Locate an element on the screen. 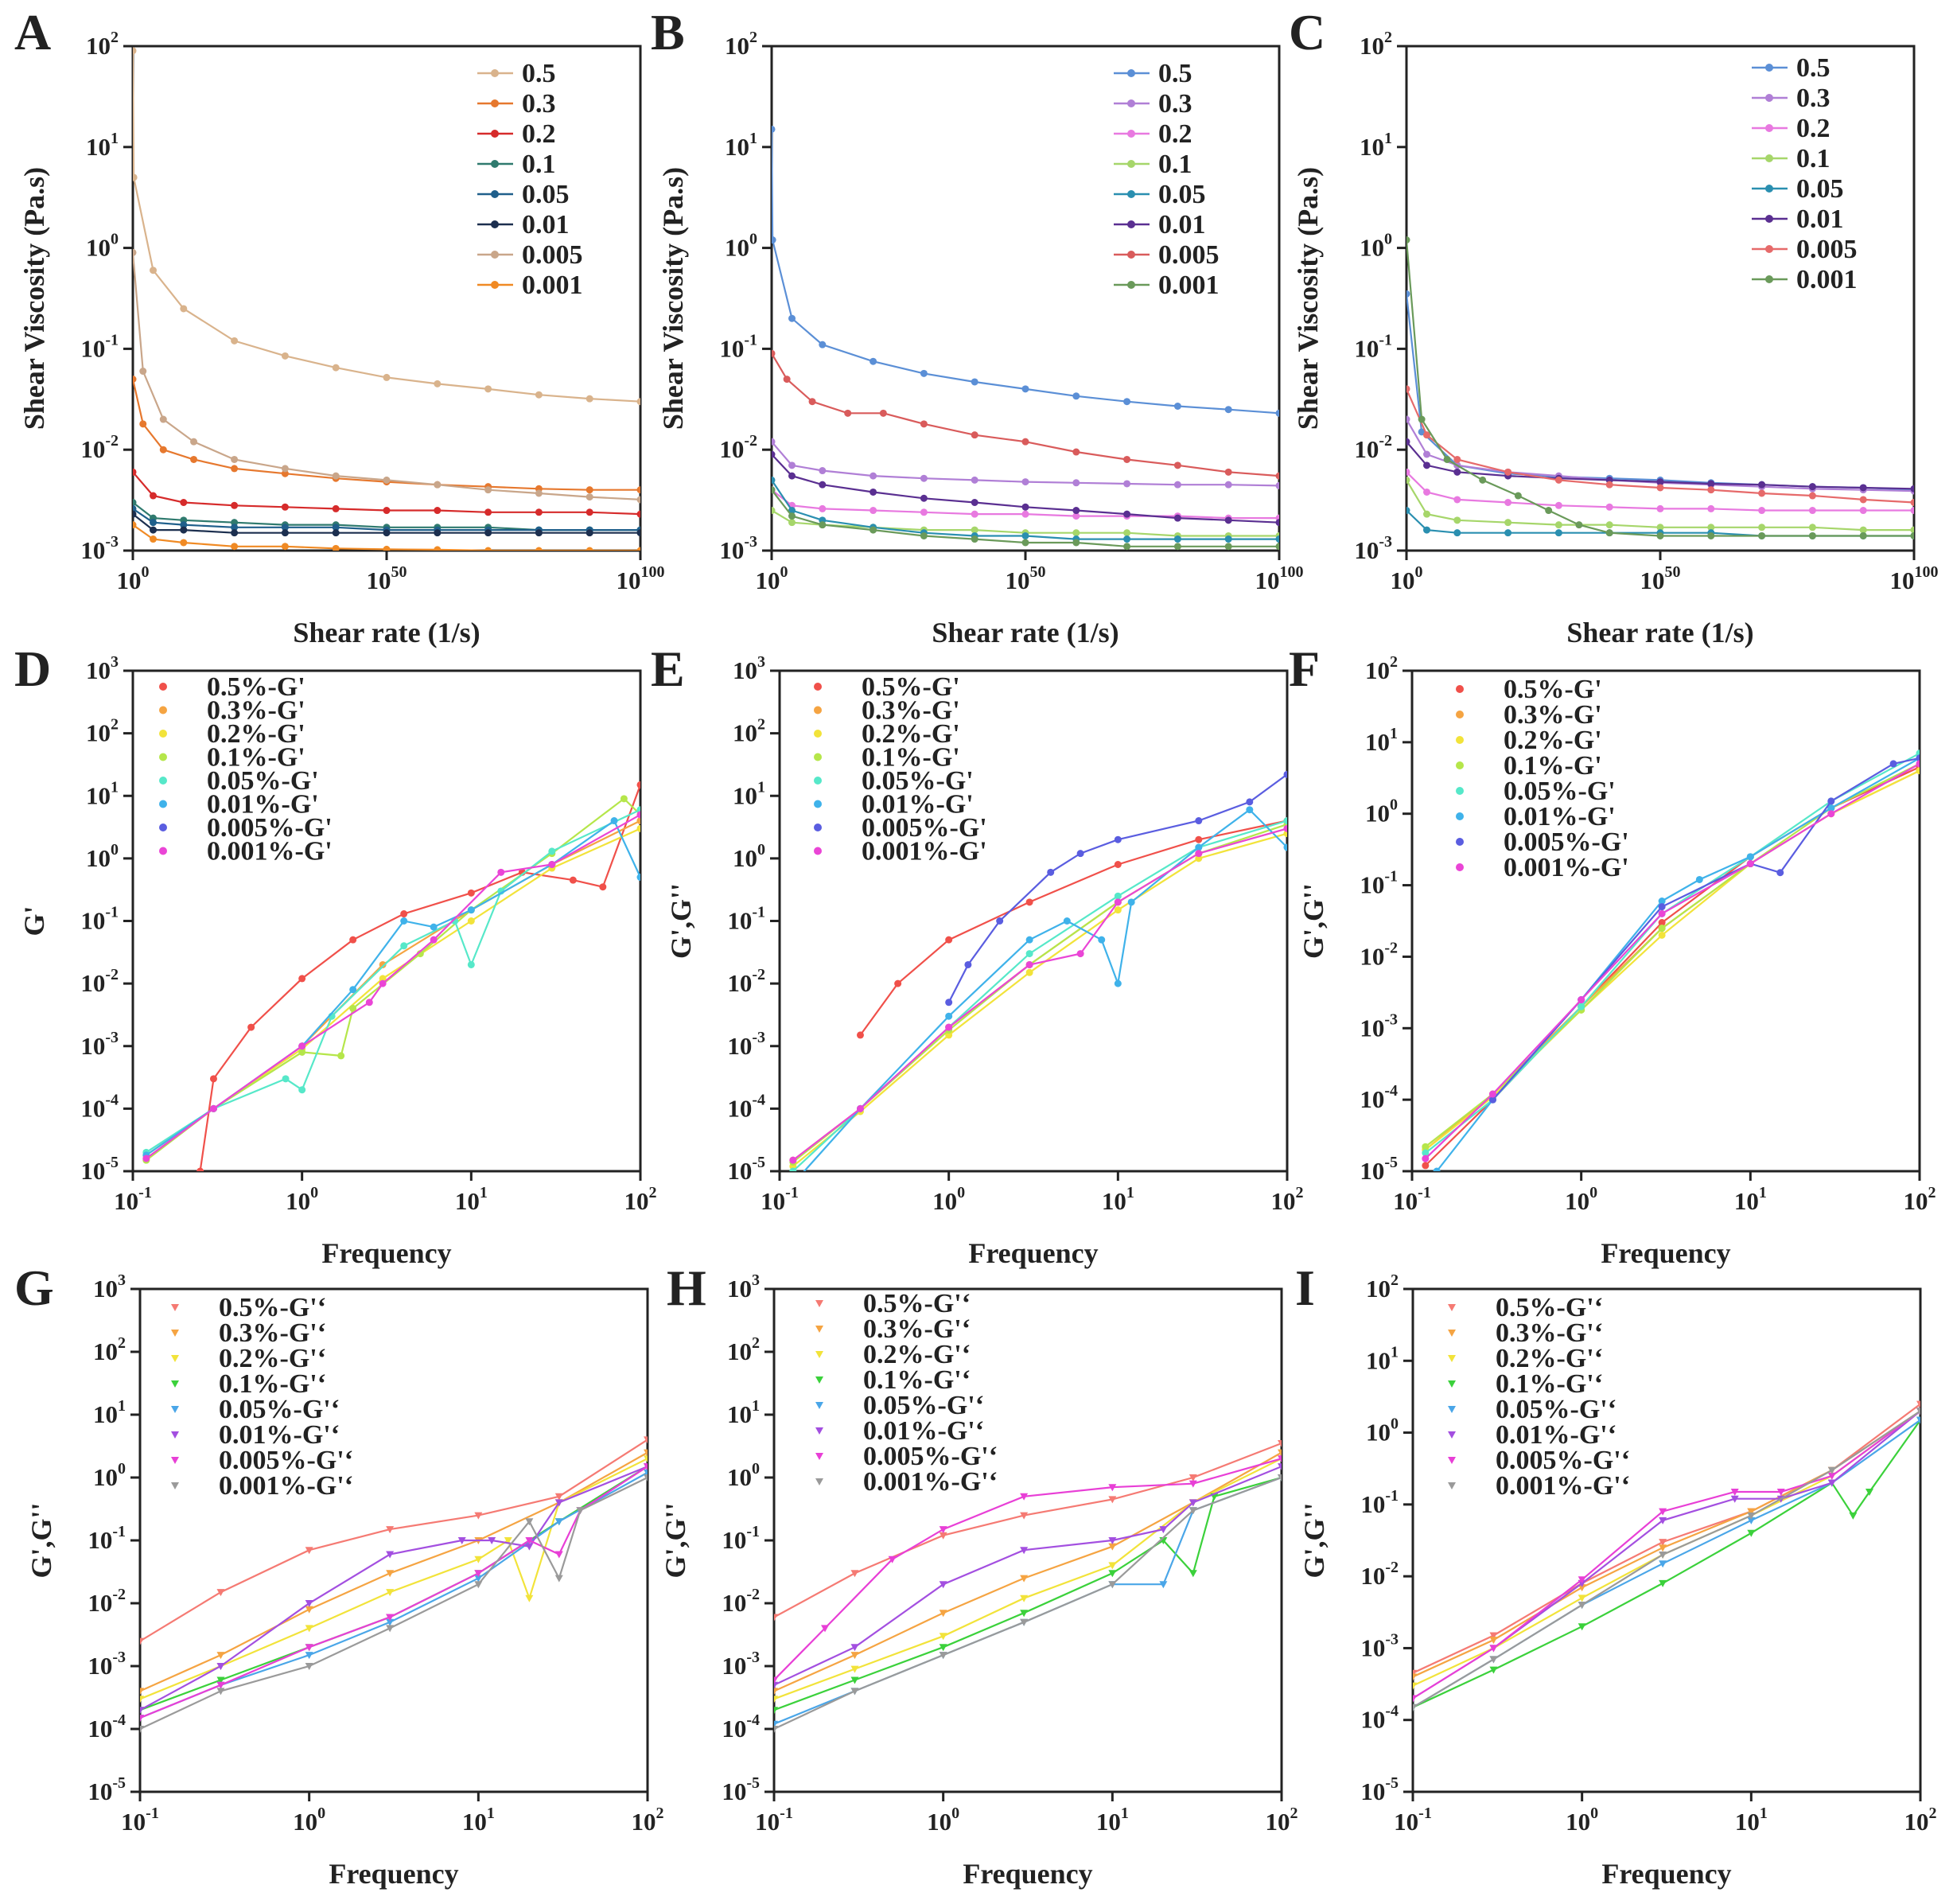 Image resolution: width=1953 pixels, height=1904 pixels. series-0.001%-G' is located at coordinates (1038, 994).